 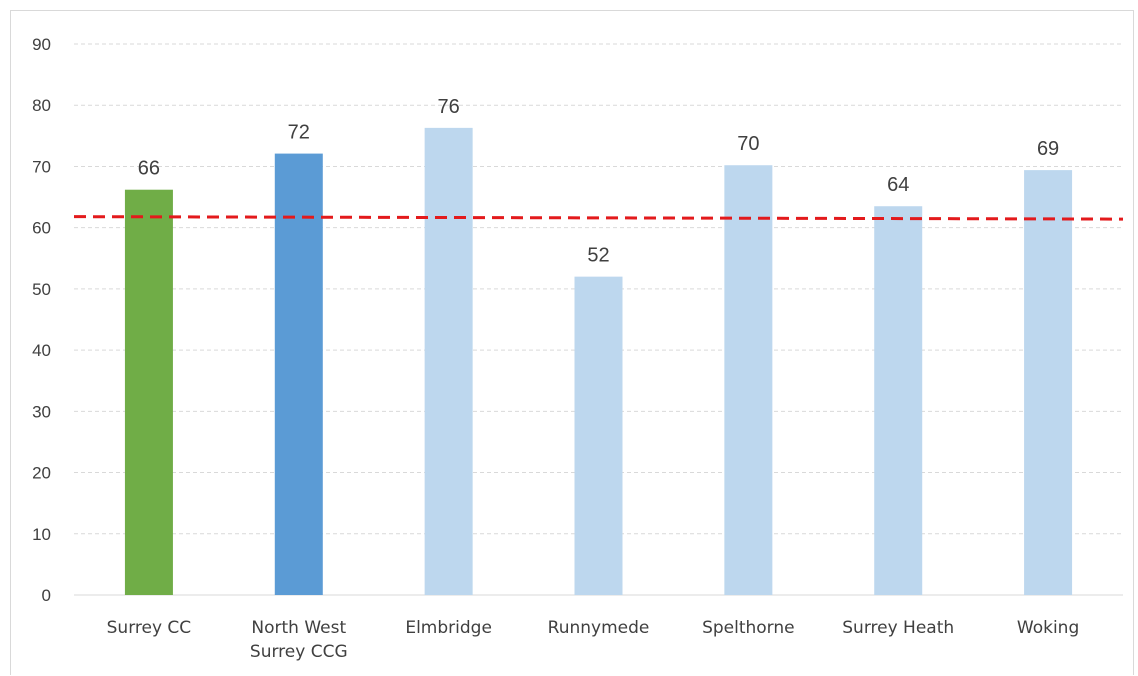 What do you see at coordinates (299, 133) in the screenshot?
I see `data-label: 72` at bounding box center [299, 133].